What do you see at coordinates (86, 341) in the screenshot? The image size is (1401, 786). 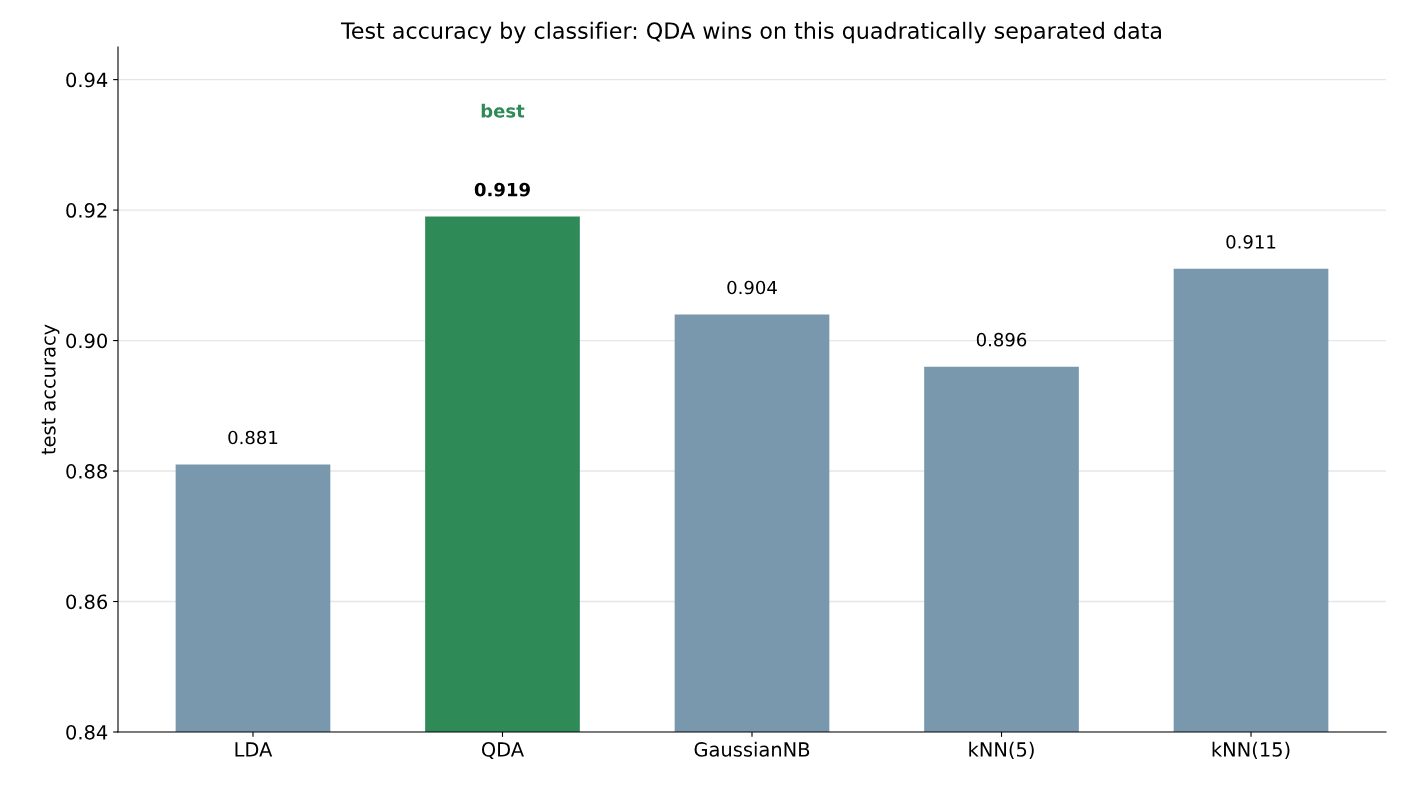 I see `y-tick-label: 0.90` at bounding box center [86, 341].